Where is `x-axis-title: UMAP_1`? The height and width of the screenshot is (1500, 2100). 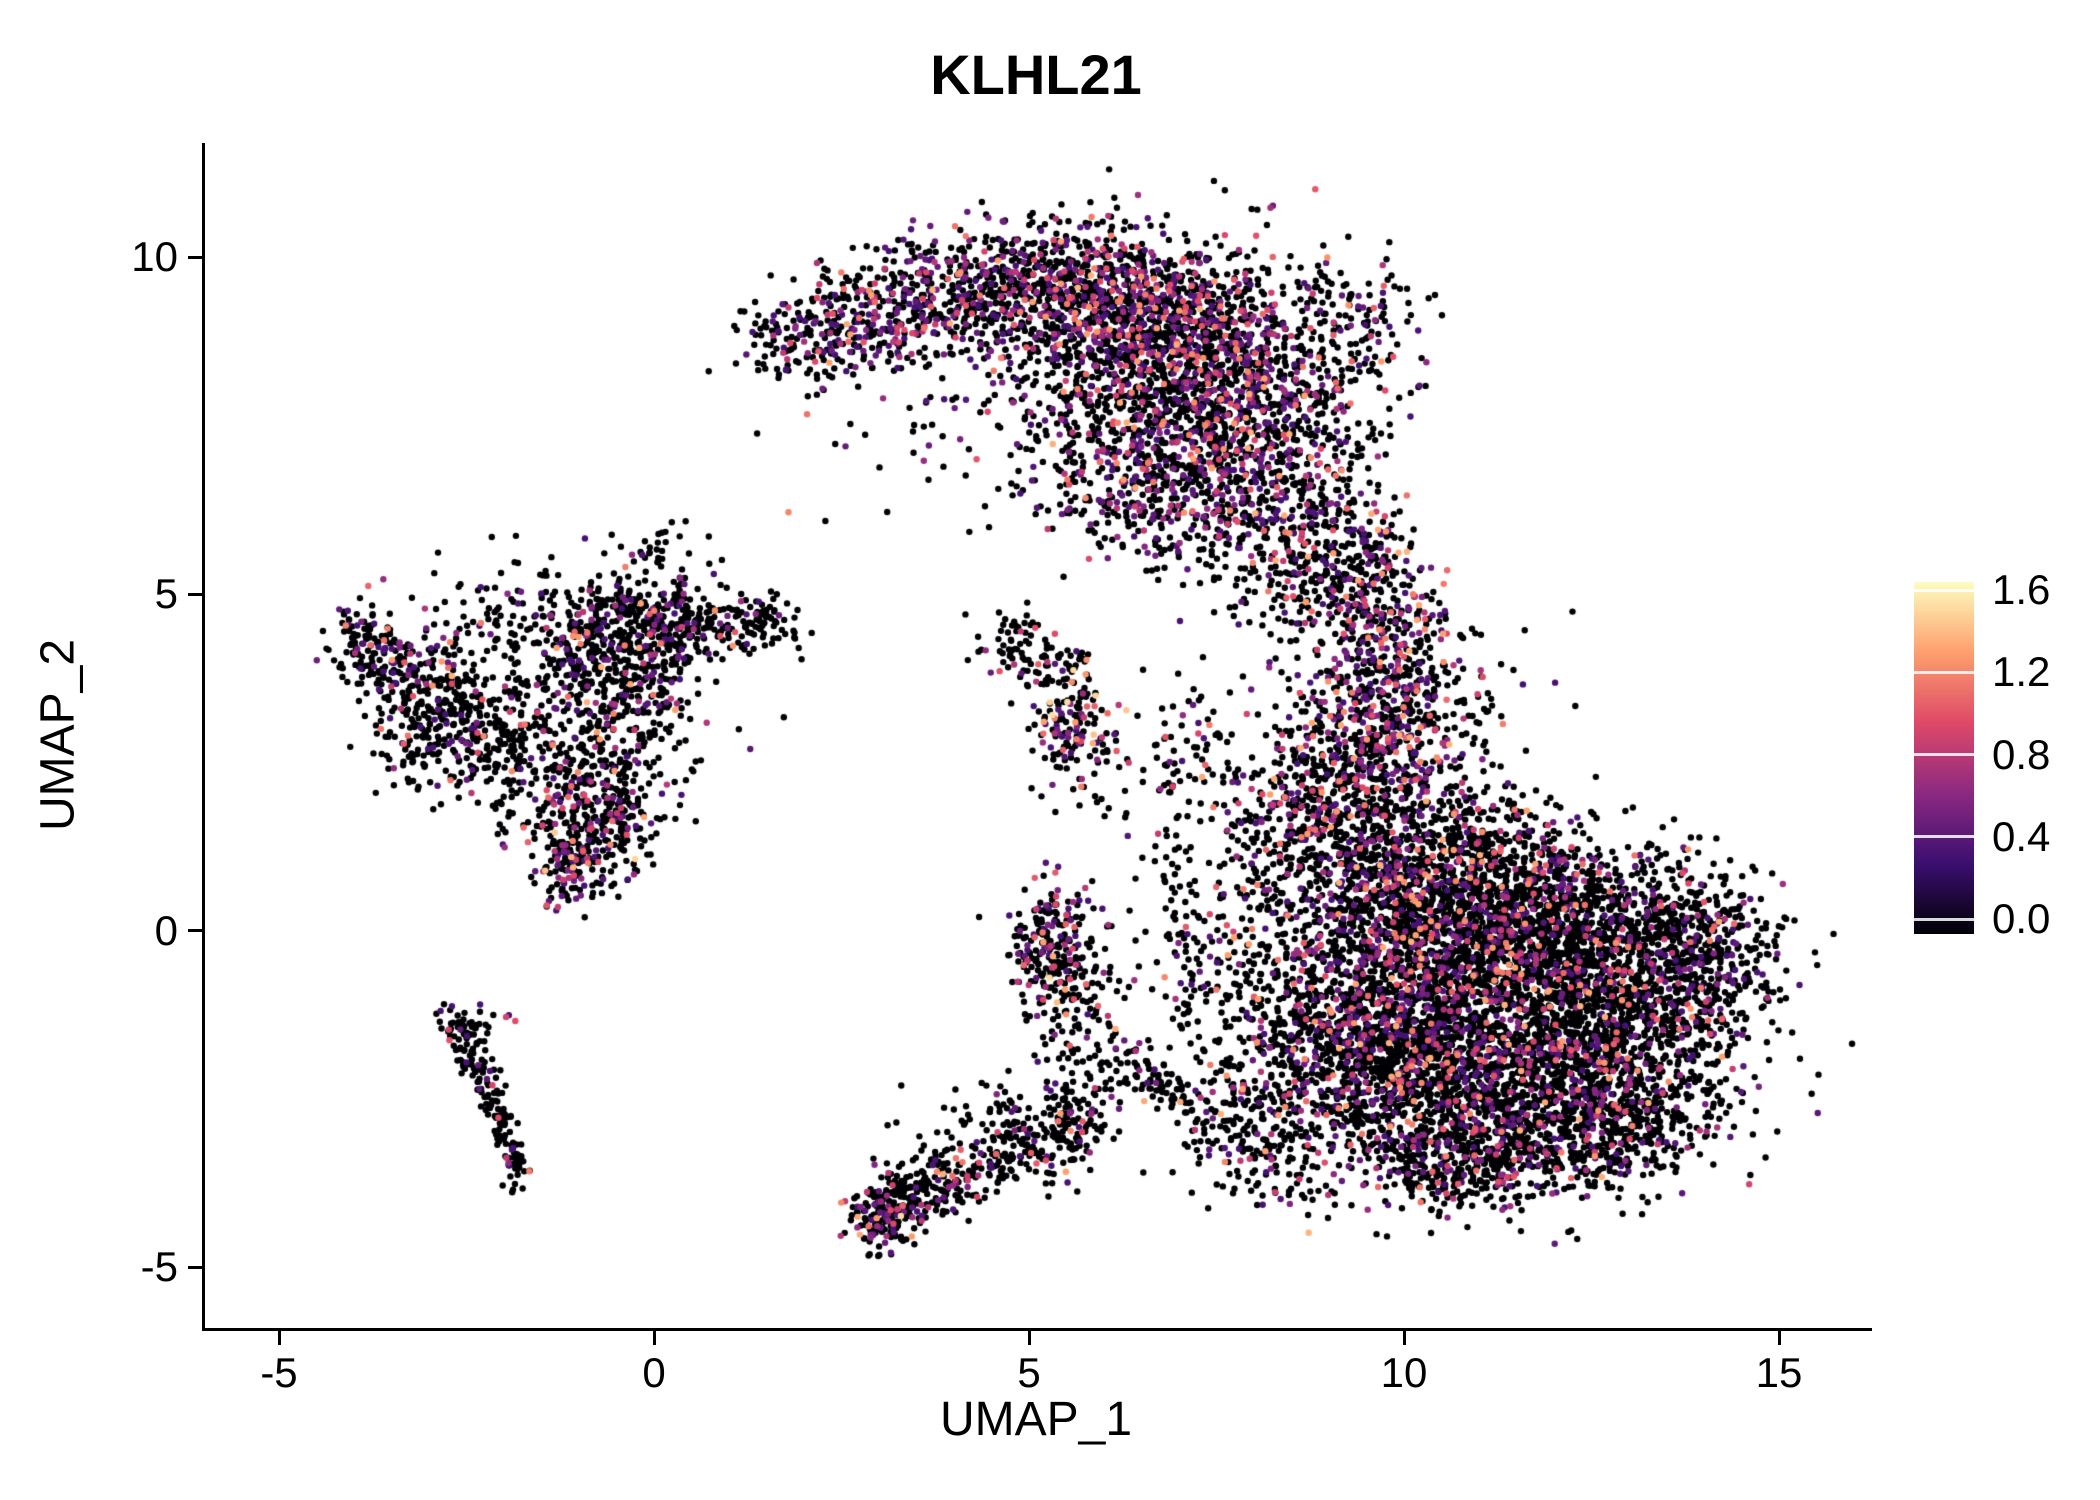 x-axis-title: UMAP_1 is located at coordinates (1036, 1419).